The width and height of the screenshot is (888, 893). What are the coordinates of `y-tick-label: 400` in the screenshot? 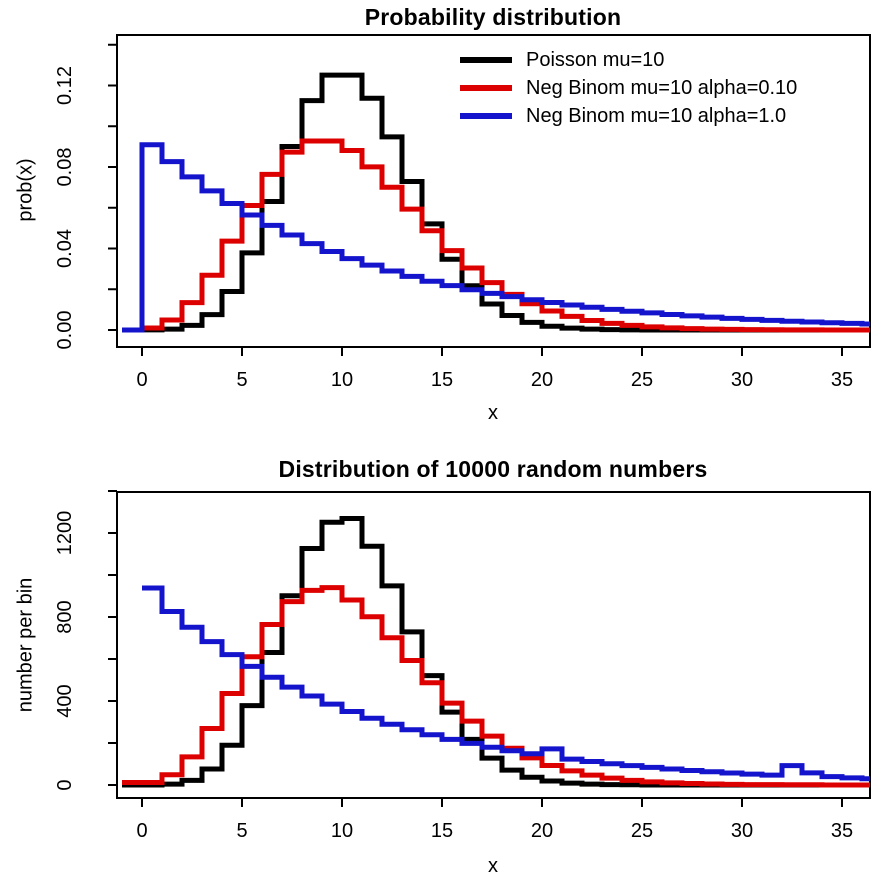 It's located at (65, 700).